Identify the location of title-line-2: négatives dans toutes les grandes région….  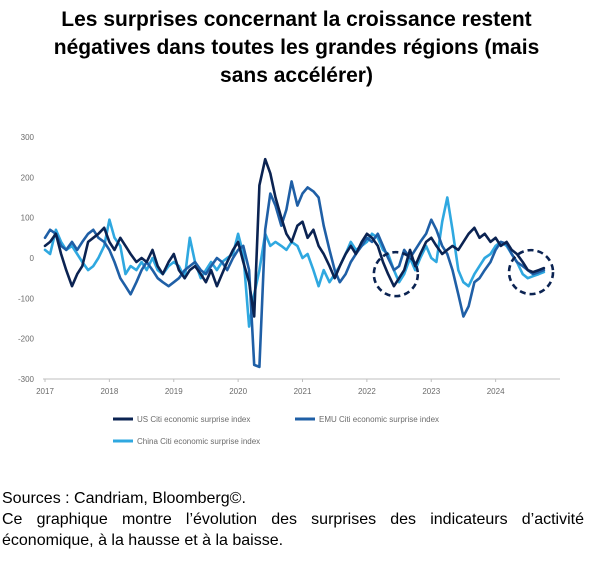
(296, 47).